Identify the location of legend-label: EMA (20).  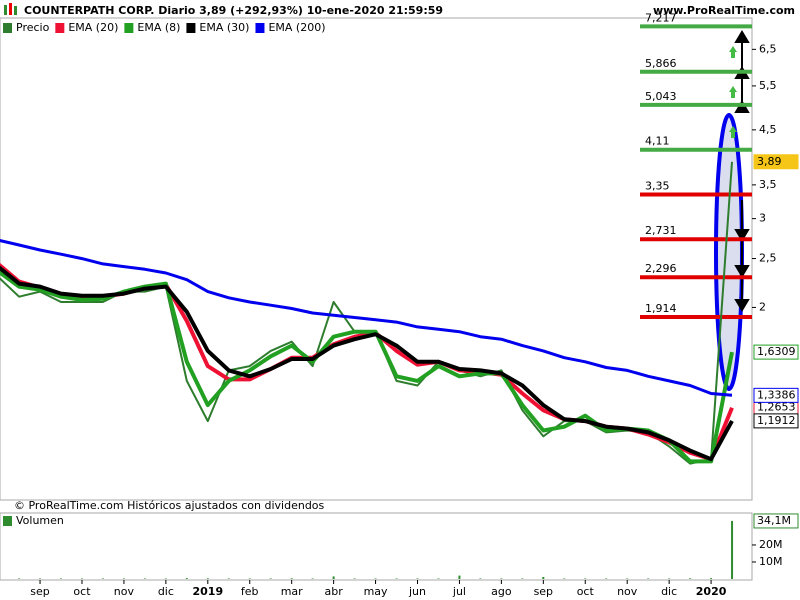
(93, 27).